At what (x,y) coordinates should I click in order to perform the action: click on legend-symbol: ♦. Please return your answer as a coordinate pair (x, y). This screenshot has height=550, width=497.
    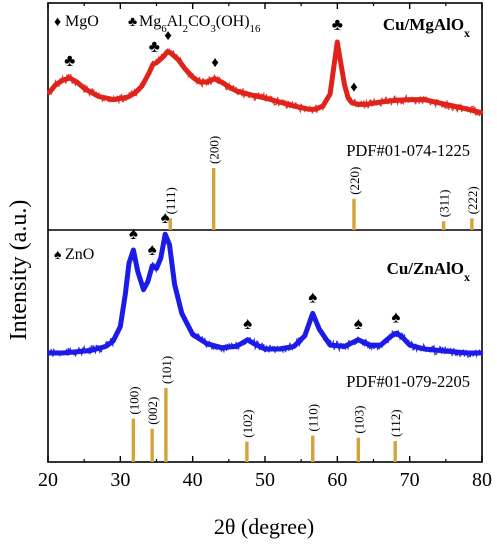
    Looking at the image, I should click on (57, 22).